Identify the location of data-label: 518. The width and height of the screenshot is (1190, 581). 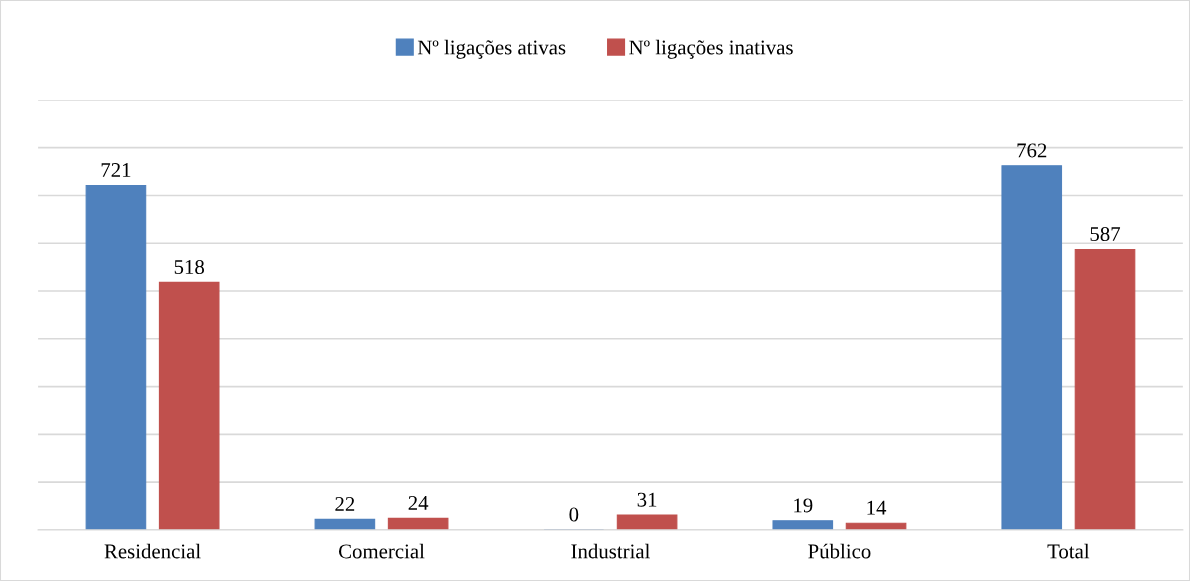
(189, 267).